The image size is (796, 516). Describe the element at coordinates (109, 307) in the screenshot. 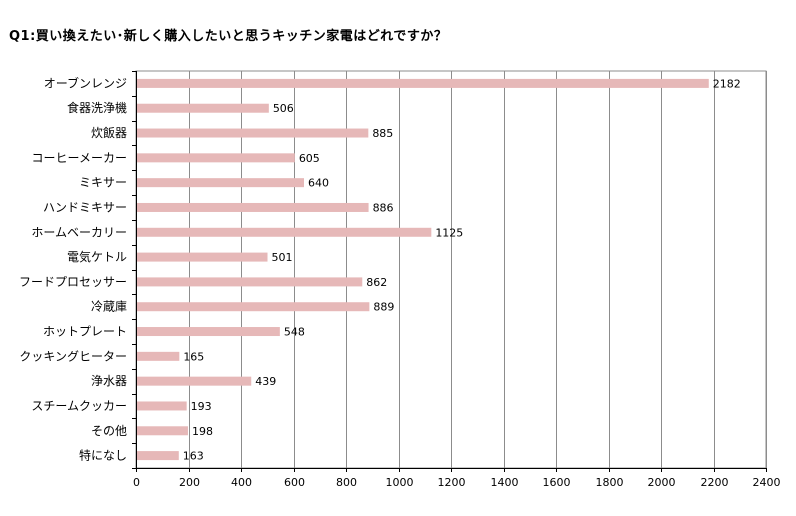

I see `category-label: 冷蔵庫` at that location.